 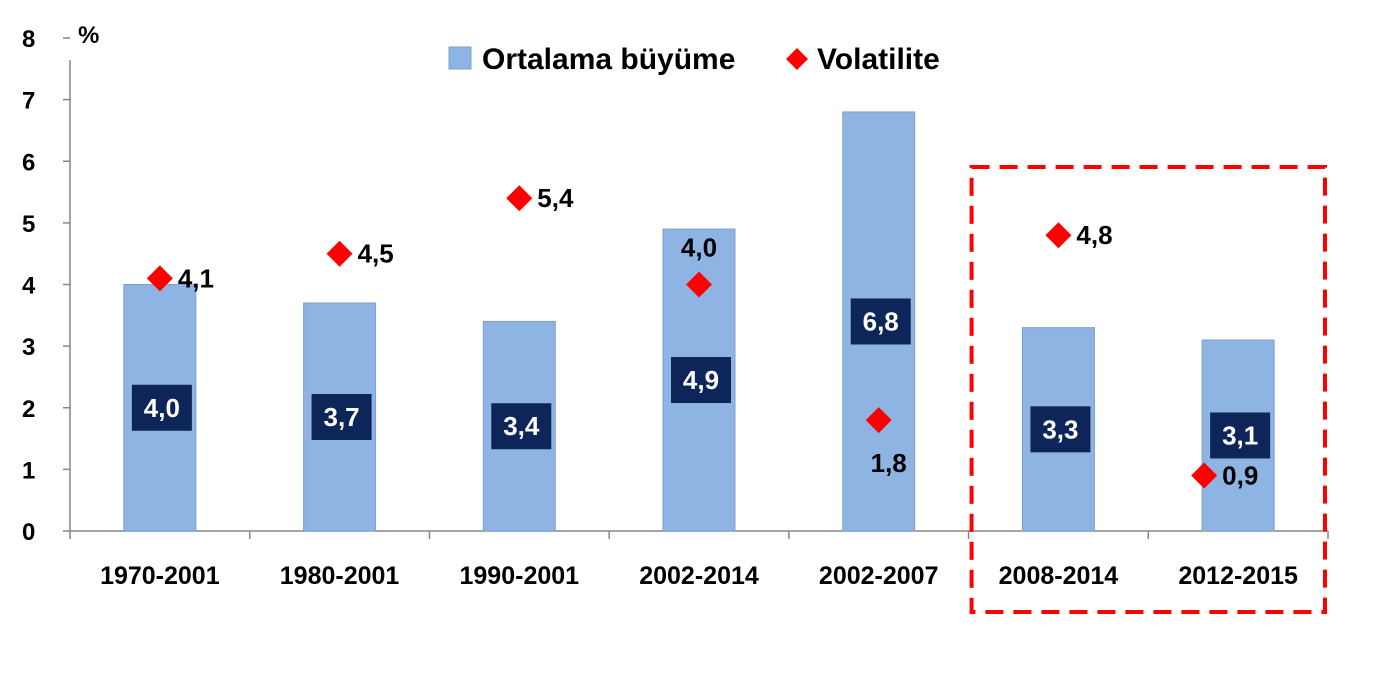 I want to click on legend-bar-swatch, so click(x=460, y=58).